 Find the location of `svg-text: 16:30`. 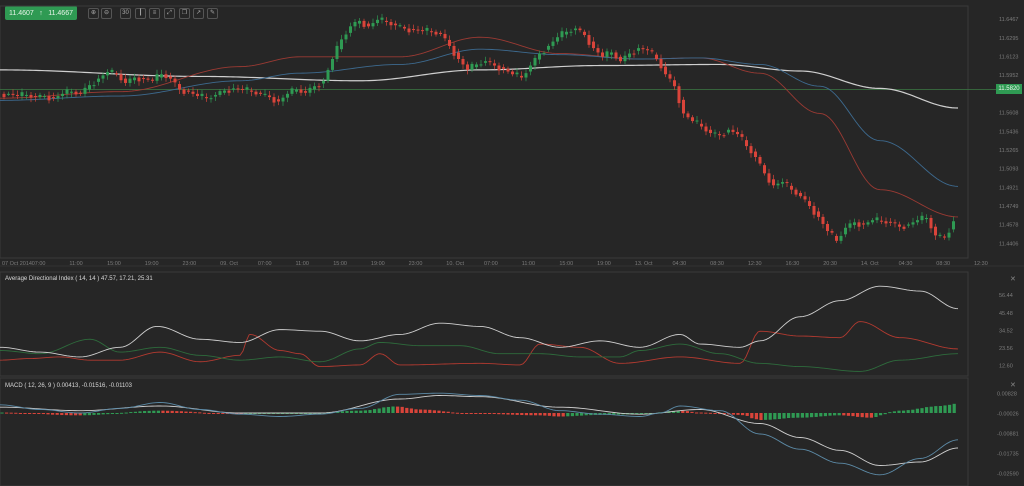

svg-text: 16:30 is located at coordinates (793, 264).